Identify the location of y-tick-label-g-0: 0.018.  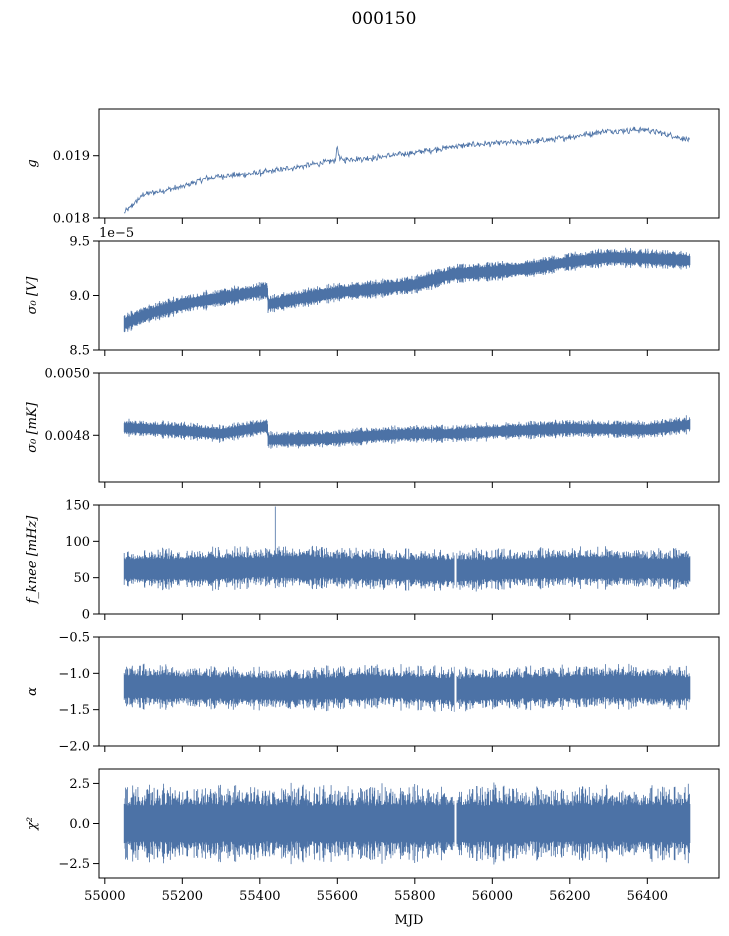
(71, 219).